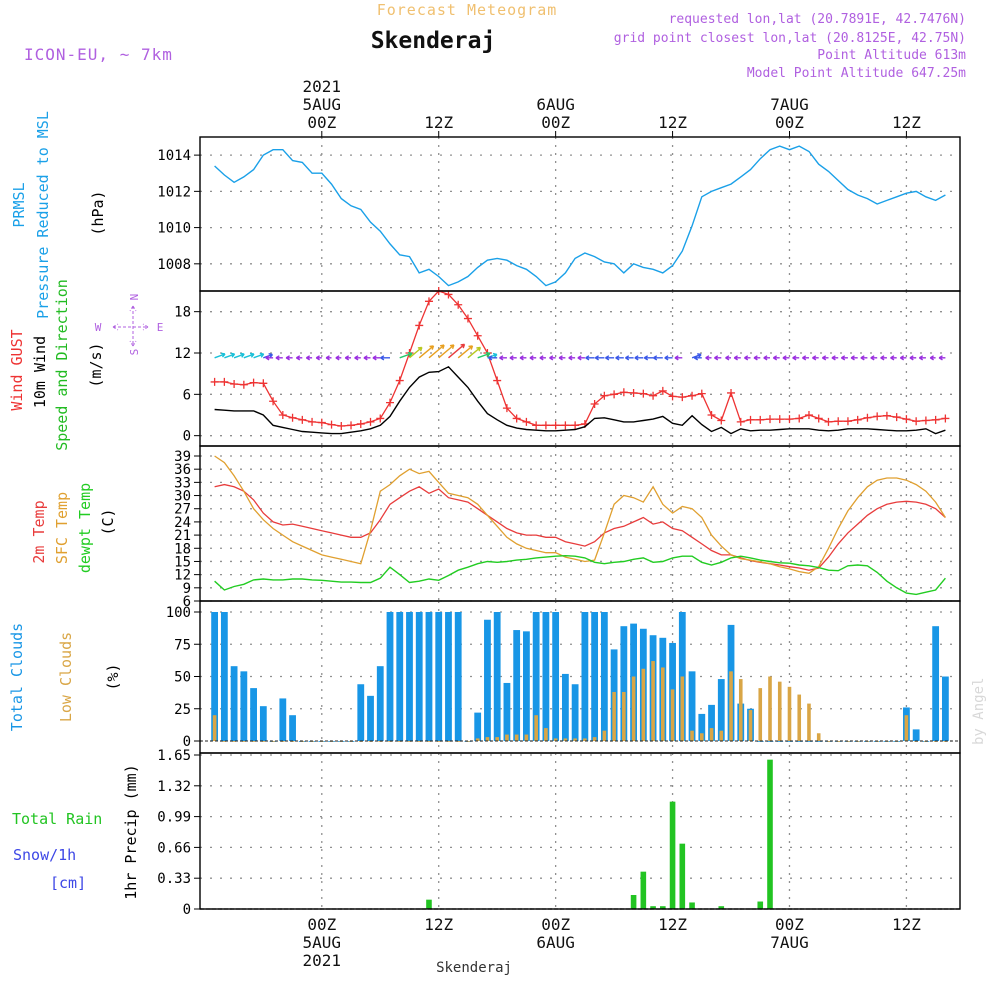 The width and height of the screenshot is (1000, 1000). What do you see at coordinates (17, 677) in the screenshot?
I see `total-clouds-label: Total Clouds` at bounding box center [17, 677].